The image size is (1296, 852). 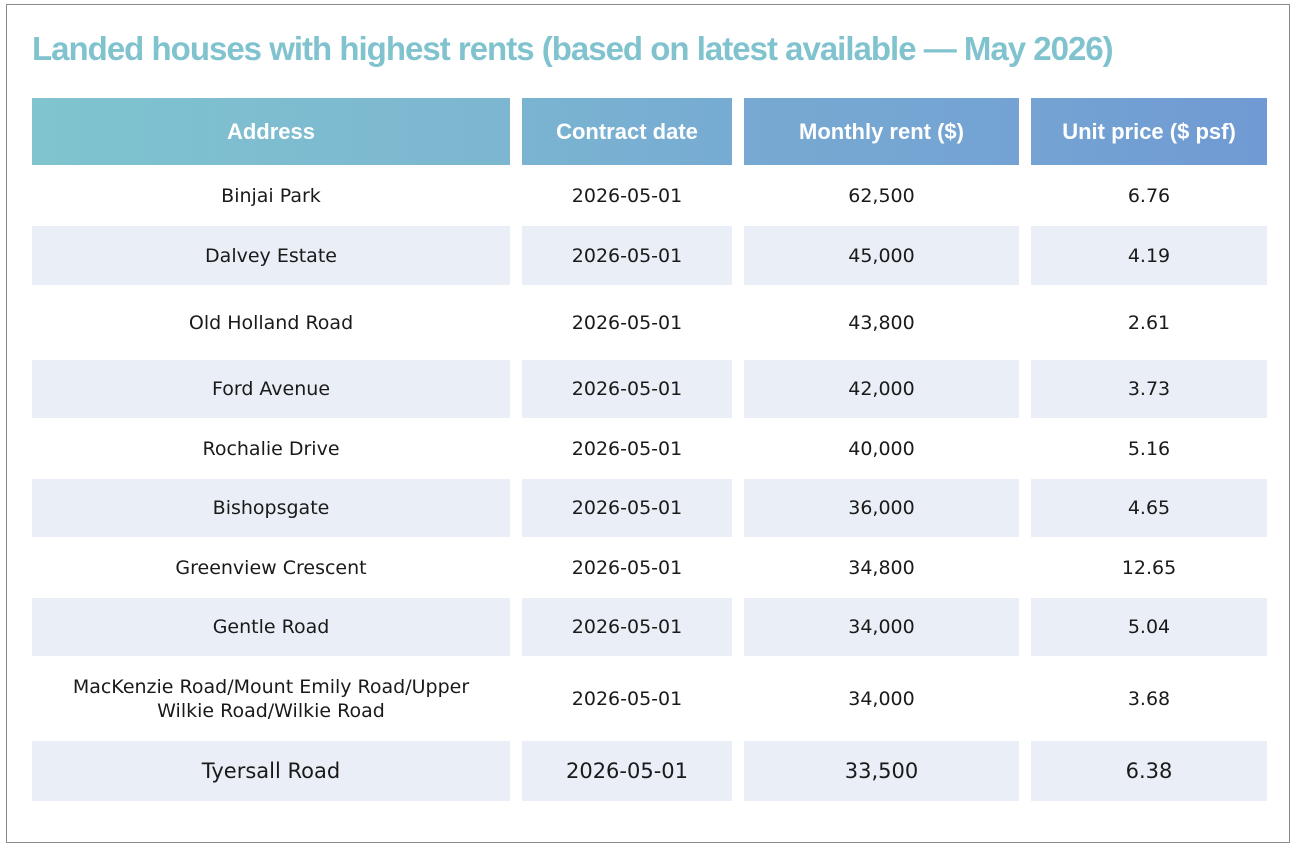 What do you see at coordinates (627, 131) in the screenshot?
I see `column-header: Contract date` at bounding box center [627, 131].